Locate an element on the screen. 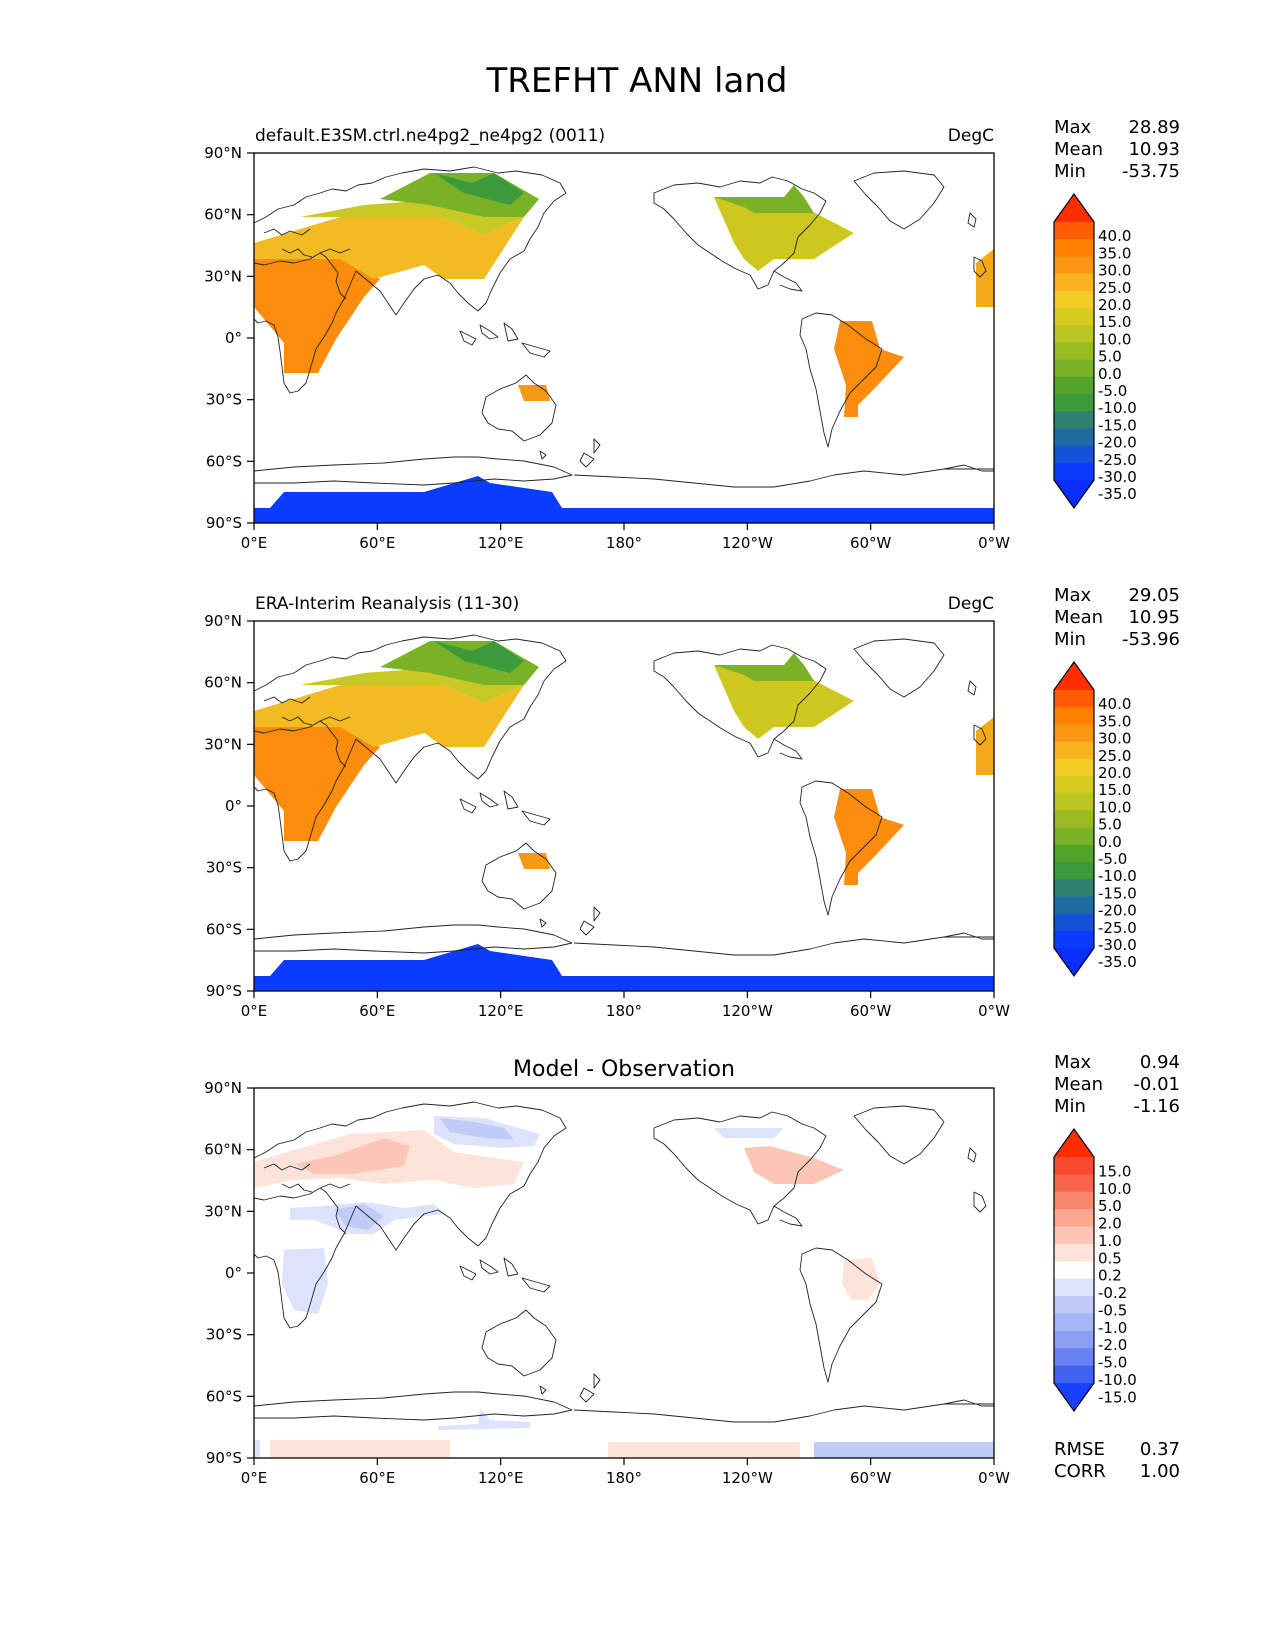 Image resolution: width=1275 pixels, height=1650 pixels. canada-cold-field is located at coordinates (764, 667).